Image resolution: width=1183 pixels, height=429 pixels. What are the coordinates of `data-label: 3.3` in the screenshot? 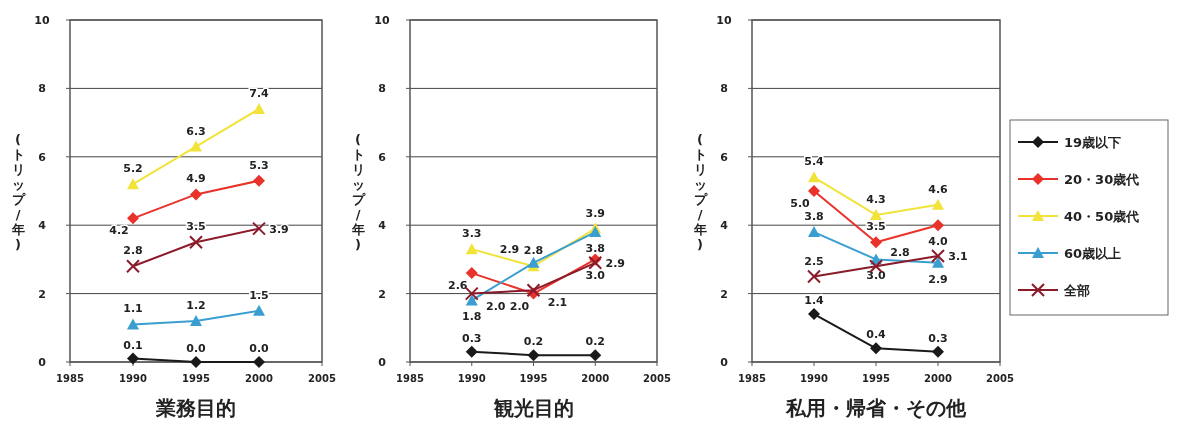 It's located at (472, 234).